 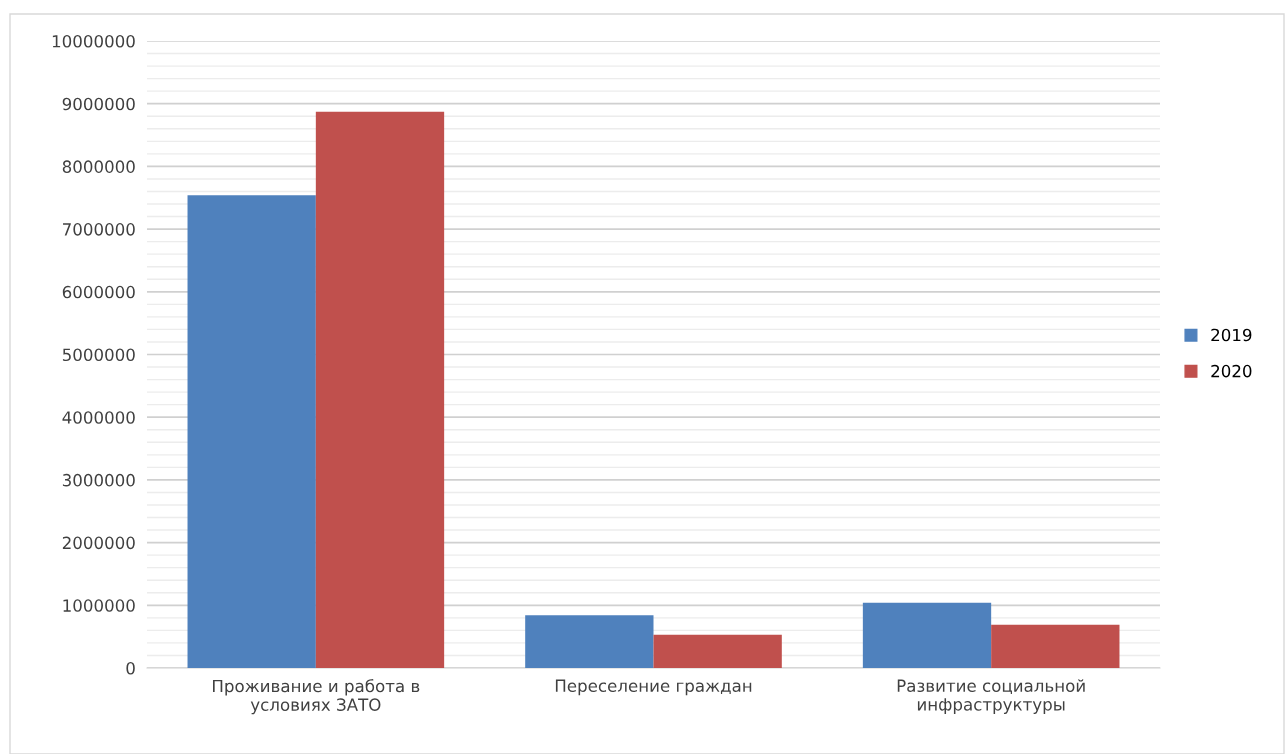 I want to click on legend-label: 2020, so click(x=1231, y=371).